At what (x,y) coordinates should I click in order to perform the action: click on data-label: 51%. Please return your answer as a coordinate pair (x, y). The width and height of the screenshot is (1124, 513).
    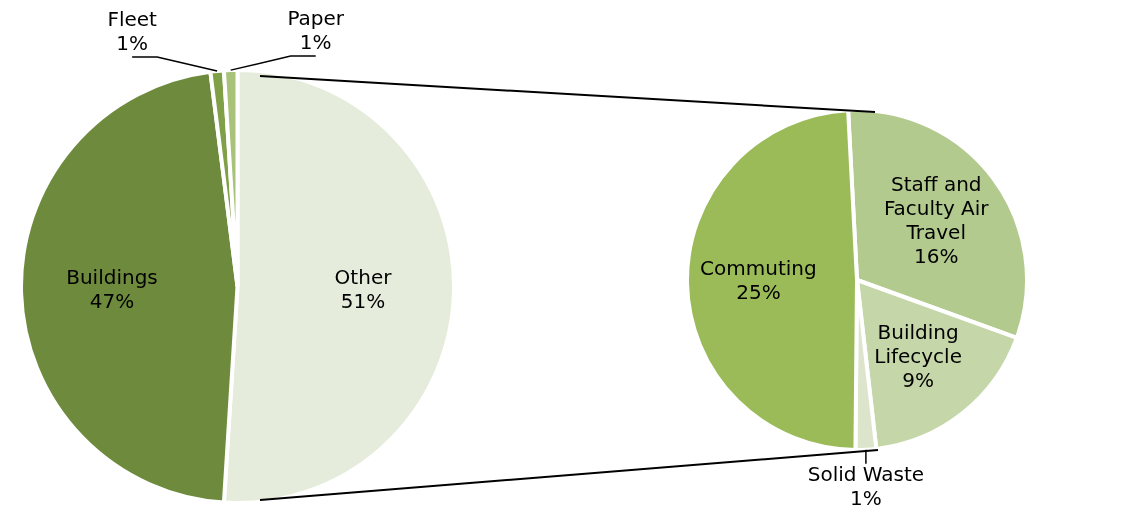
    Looking at the image, I should click on (363, 300).